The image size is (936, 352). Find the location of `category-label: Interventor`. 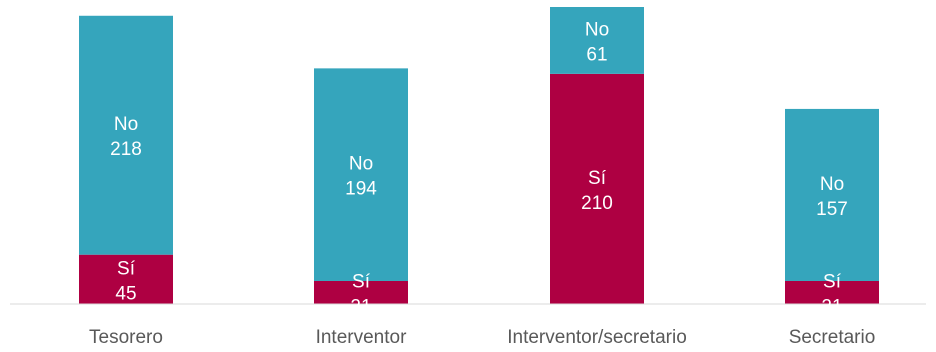

category-label: Interventor is located at coordinates (361, 337).